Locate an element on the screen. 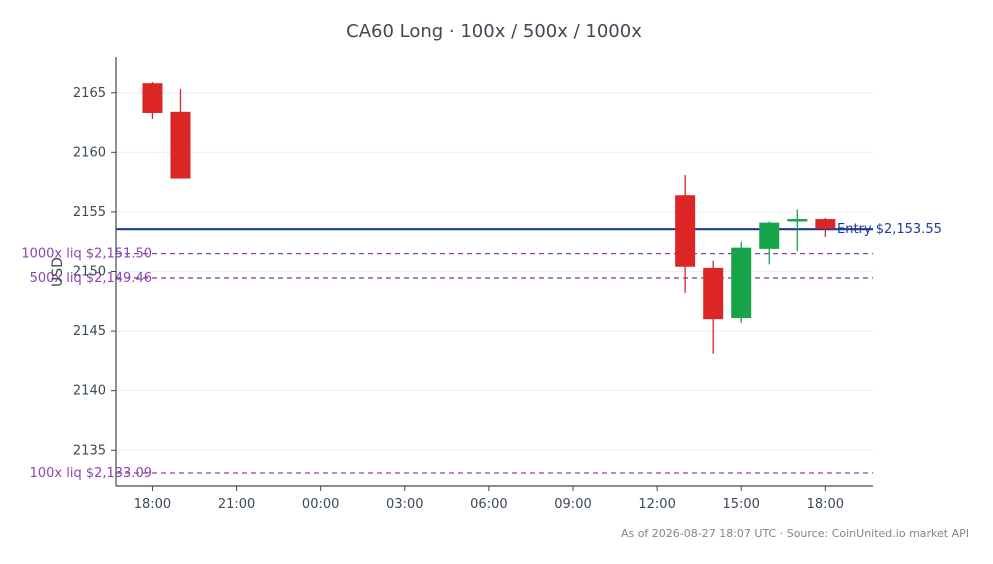  entry-label: Entry $2,153.55 is located at coordinates (889, 229).